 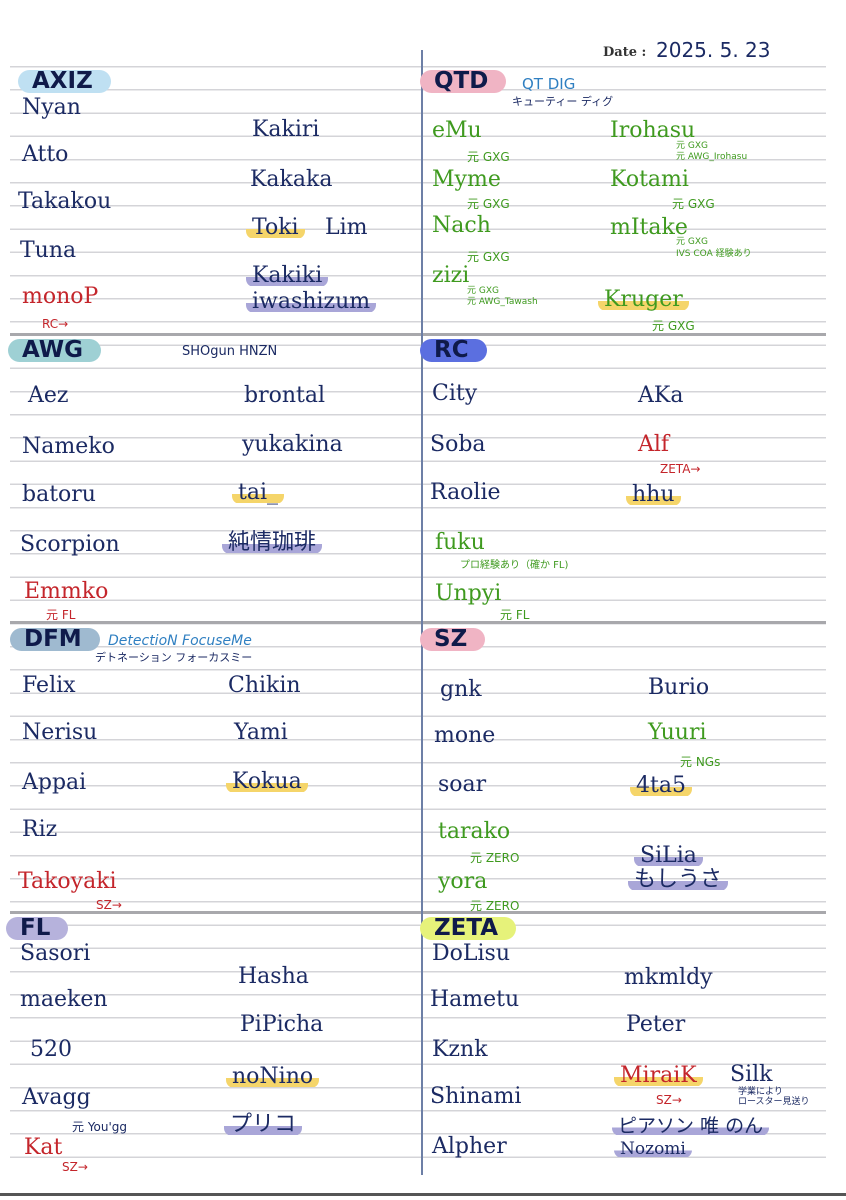 I want to click on player: Atto, so click(x=45, y=154).